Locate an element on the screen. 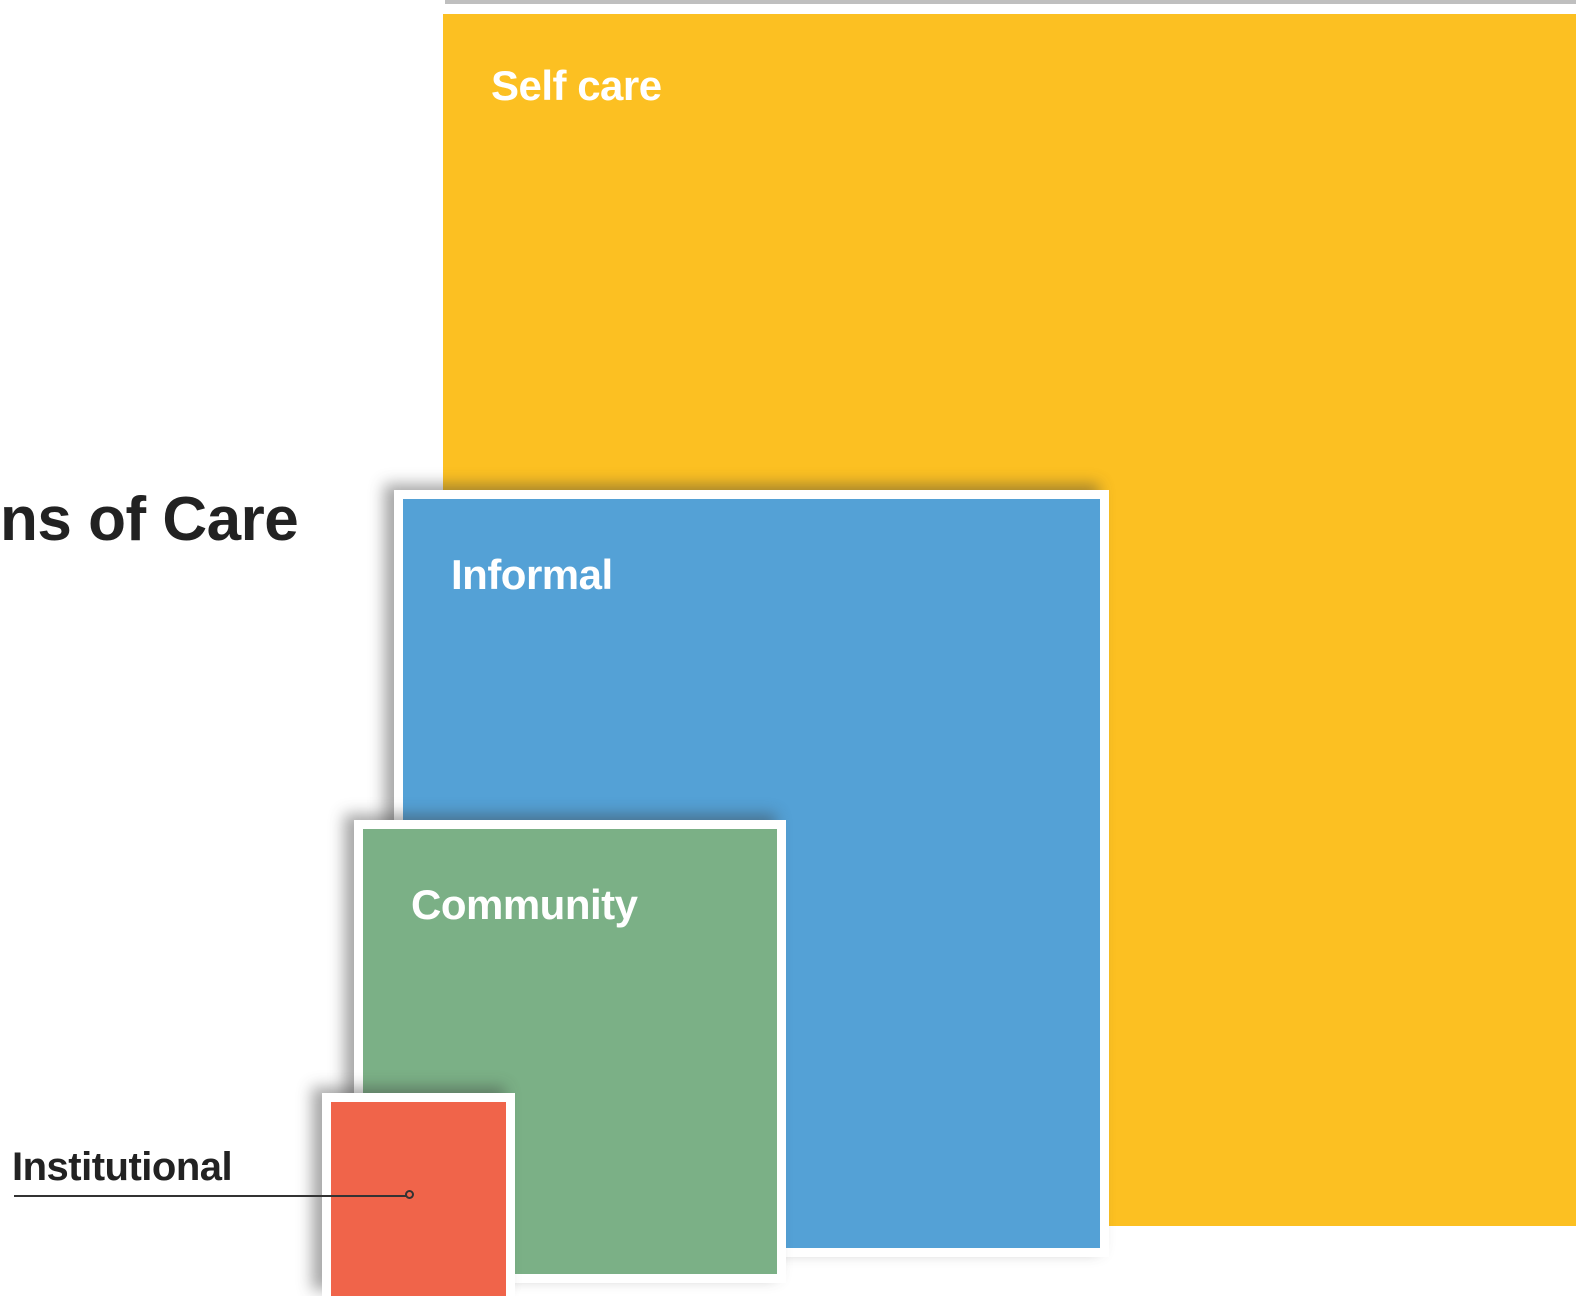 The image size is (1576, 1296). informal-label: Informal is located at coordinates (532, 574).